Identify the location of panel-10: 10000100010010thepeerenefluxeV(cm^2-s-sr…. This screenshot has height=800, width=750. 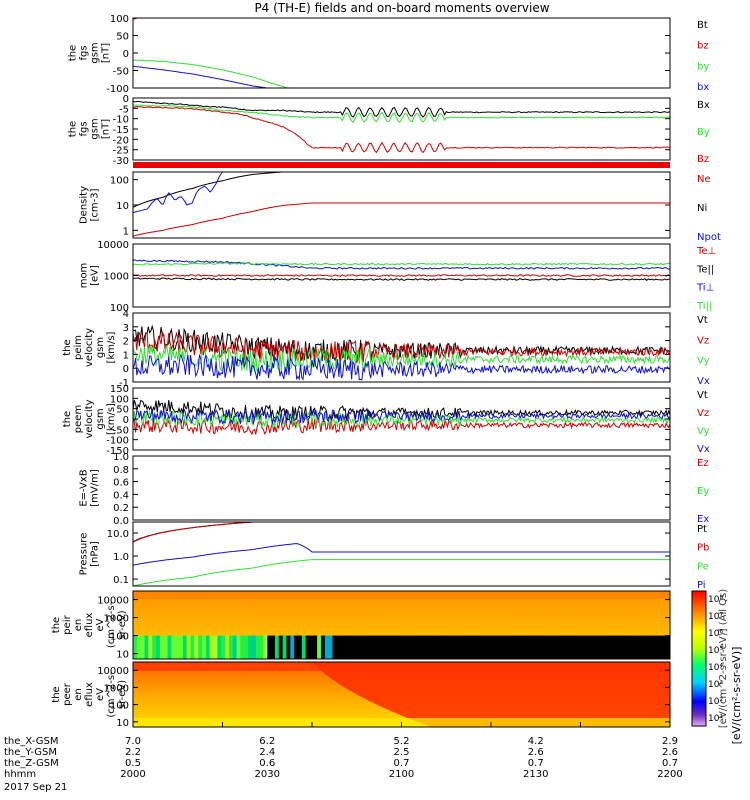
(361, 695).